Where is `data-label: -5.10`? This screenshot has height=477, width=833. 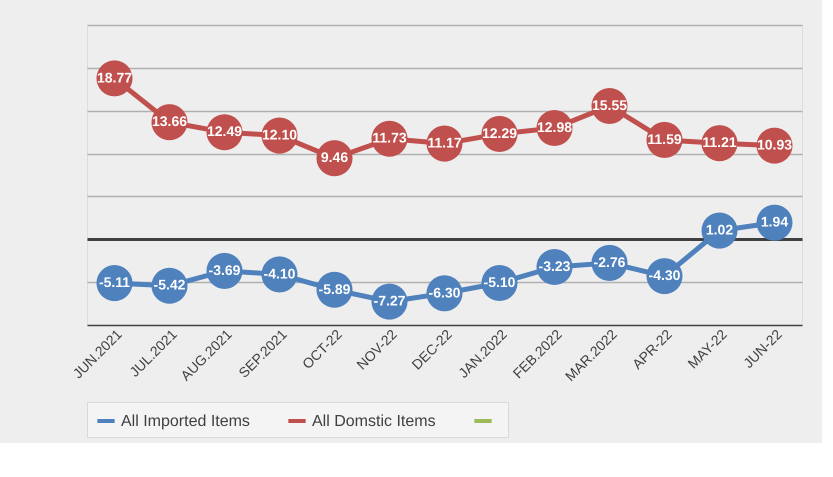 data-label: -5.10 is located at coordinates (500, 282).